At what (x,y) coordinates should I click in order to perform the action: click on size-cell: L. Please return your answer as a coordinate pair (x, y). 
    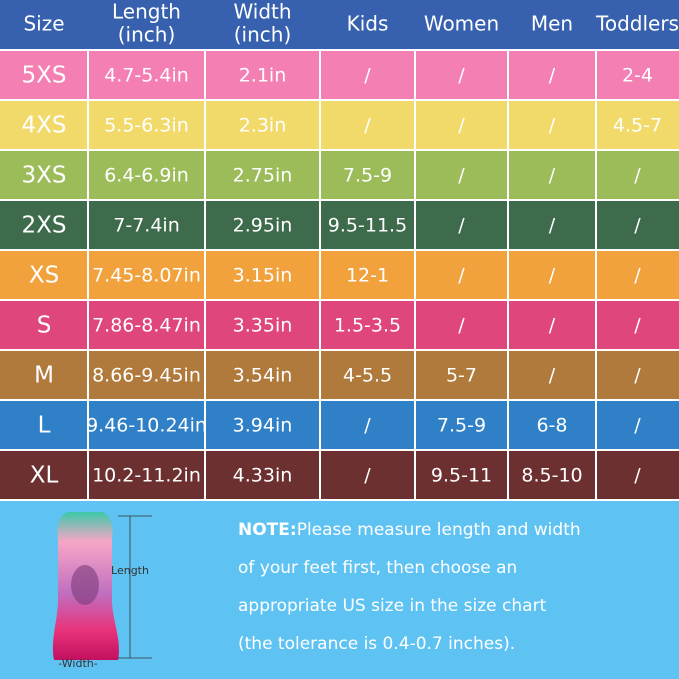
    Looking at the image, I should click on (44, 426).